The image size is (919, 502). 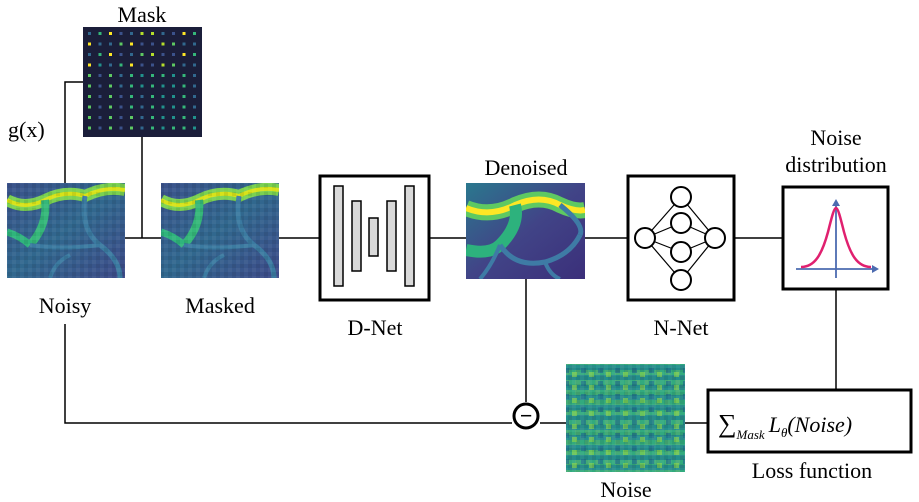 What do you see at coordinates (819, 424) in the screenshot?
I see `loss-argument: (Noise)` at bounding box center [819, 424].